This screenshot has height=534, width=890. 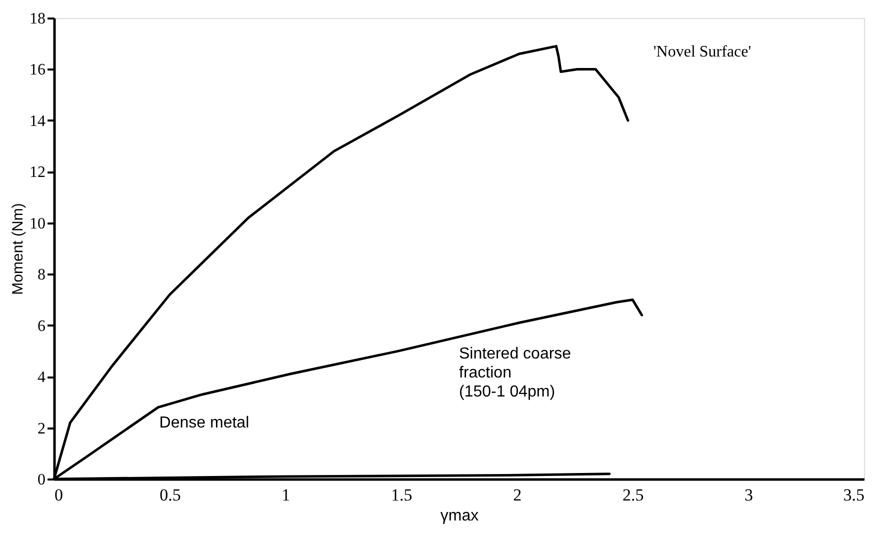 What do you see at coordinates (42, 480) in the screenshot?
I see `y-tick-label: 0` at bounding box center [42, 480].